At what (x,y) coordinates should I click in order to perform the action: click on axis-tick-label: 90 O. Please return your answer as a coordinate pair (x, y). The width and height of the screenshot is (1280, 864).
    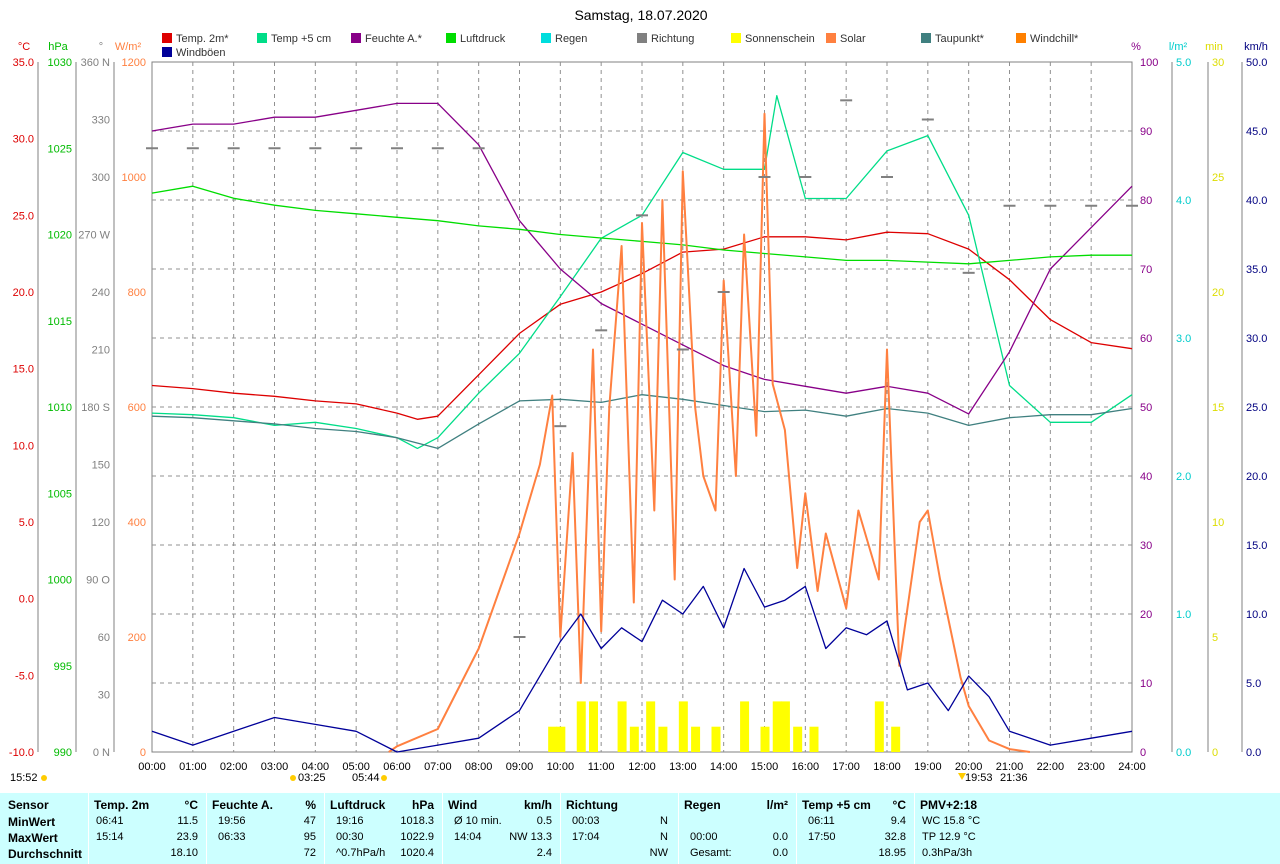
    Looking at the image, I should click on (98, 581).